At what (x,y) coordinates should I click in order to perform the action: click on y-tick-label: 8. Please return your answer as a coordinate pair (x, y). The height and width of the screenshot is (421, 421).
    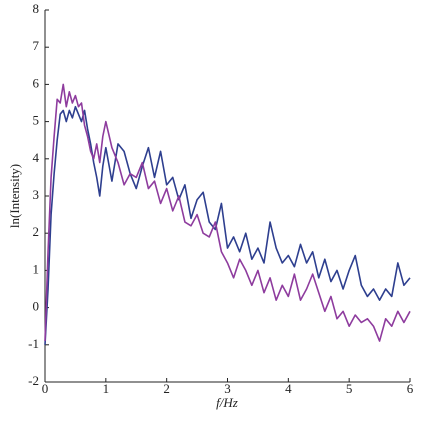
    Looking at the image, I should click on (36, 8).